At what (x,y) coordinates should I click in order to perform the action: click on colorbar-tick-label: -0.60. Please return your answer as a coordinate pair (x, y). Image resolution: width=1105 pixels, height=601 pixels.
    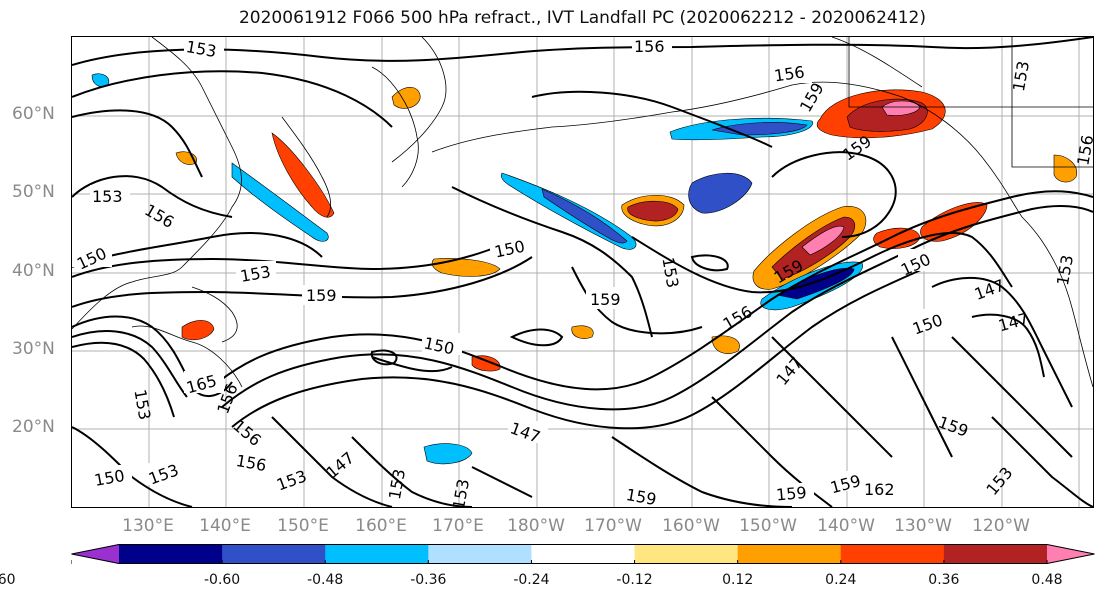
    Looking at the image, I should click on (222, 580).